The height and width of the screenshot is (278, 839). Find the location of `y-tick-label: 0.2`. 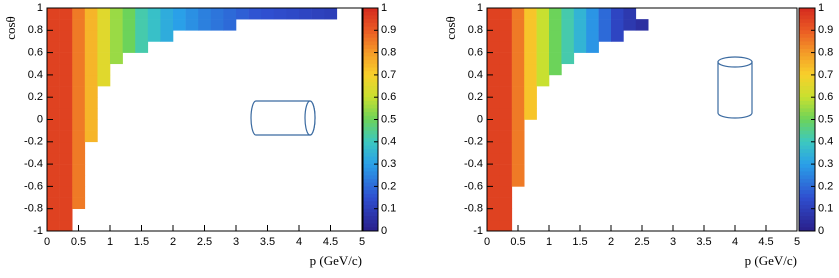

y-tick-label: 0.2 is located at coordinates (35, 97).